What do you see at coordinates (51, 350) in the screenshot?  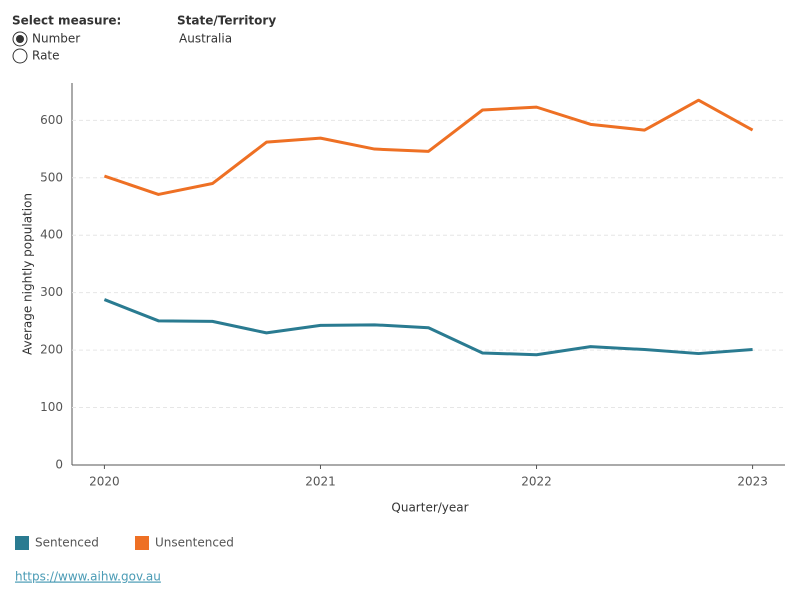 I see `y-tick-label: 200` at bounding box center [51, 350].